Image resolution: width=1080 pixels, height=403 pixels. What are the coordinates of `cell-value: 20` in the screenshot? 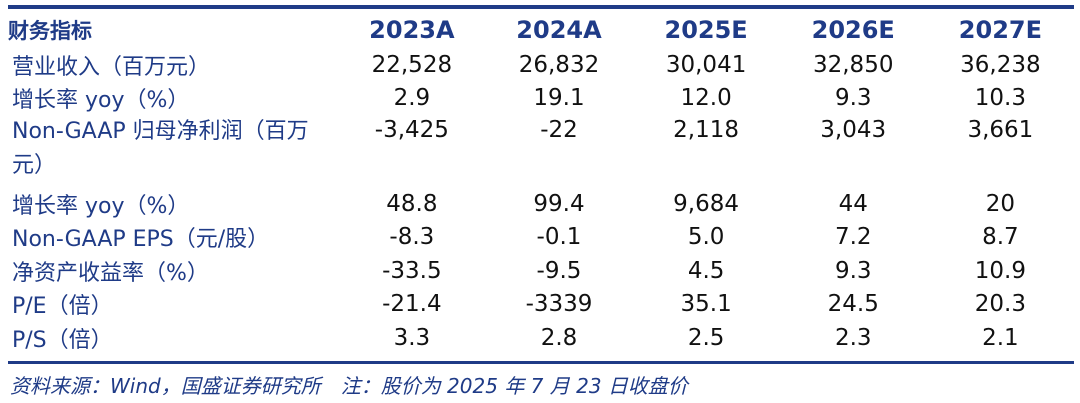 It's located at (1000, 203).